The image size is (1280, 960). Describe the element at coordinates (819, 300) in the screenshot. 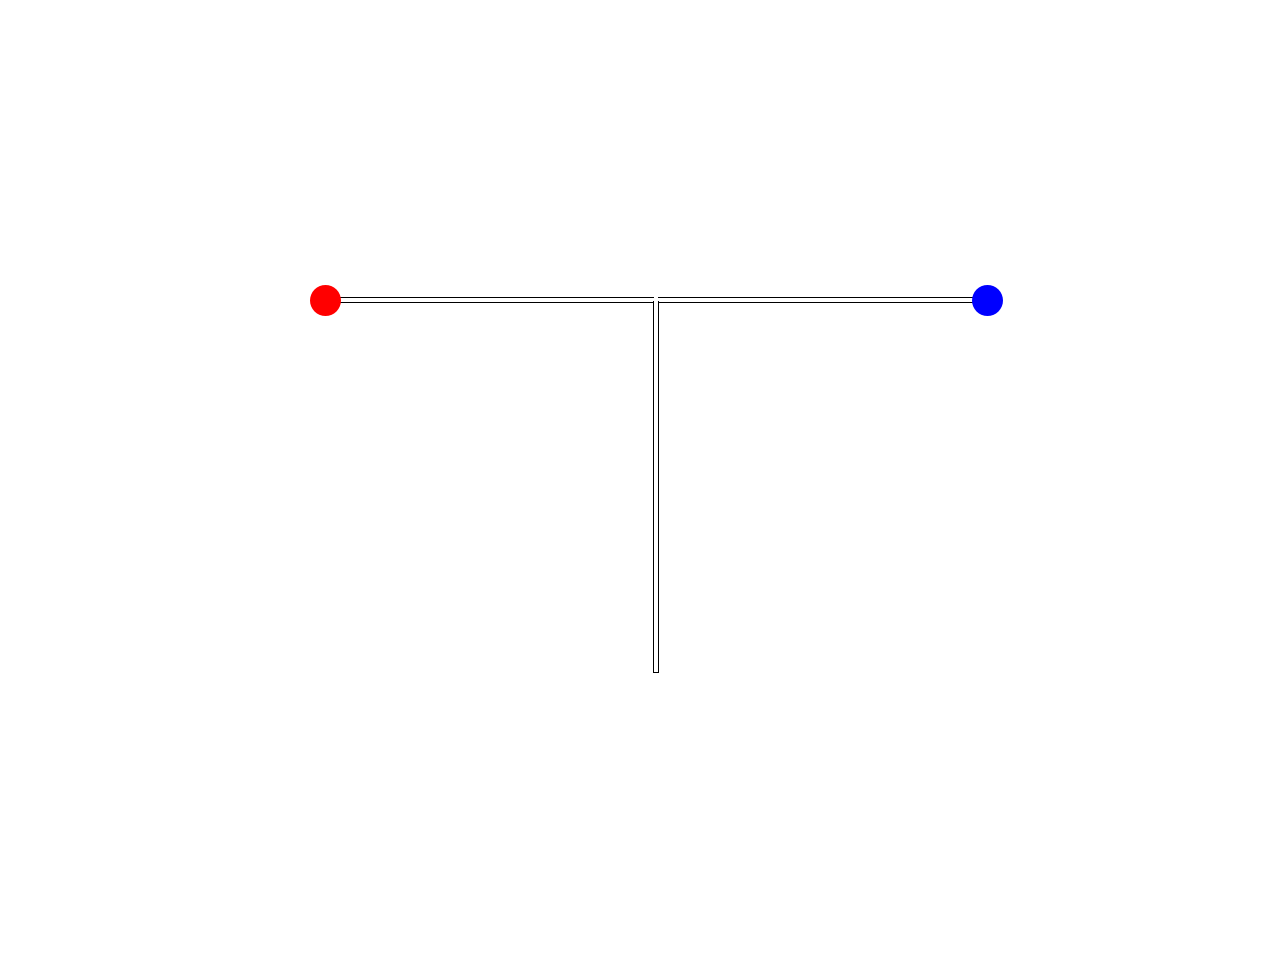

I see `maze-corridor-right-arm` at that location.